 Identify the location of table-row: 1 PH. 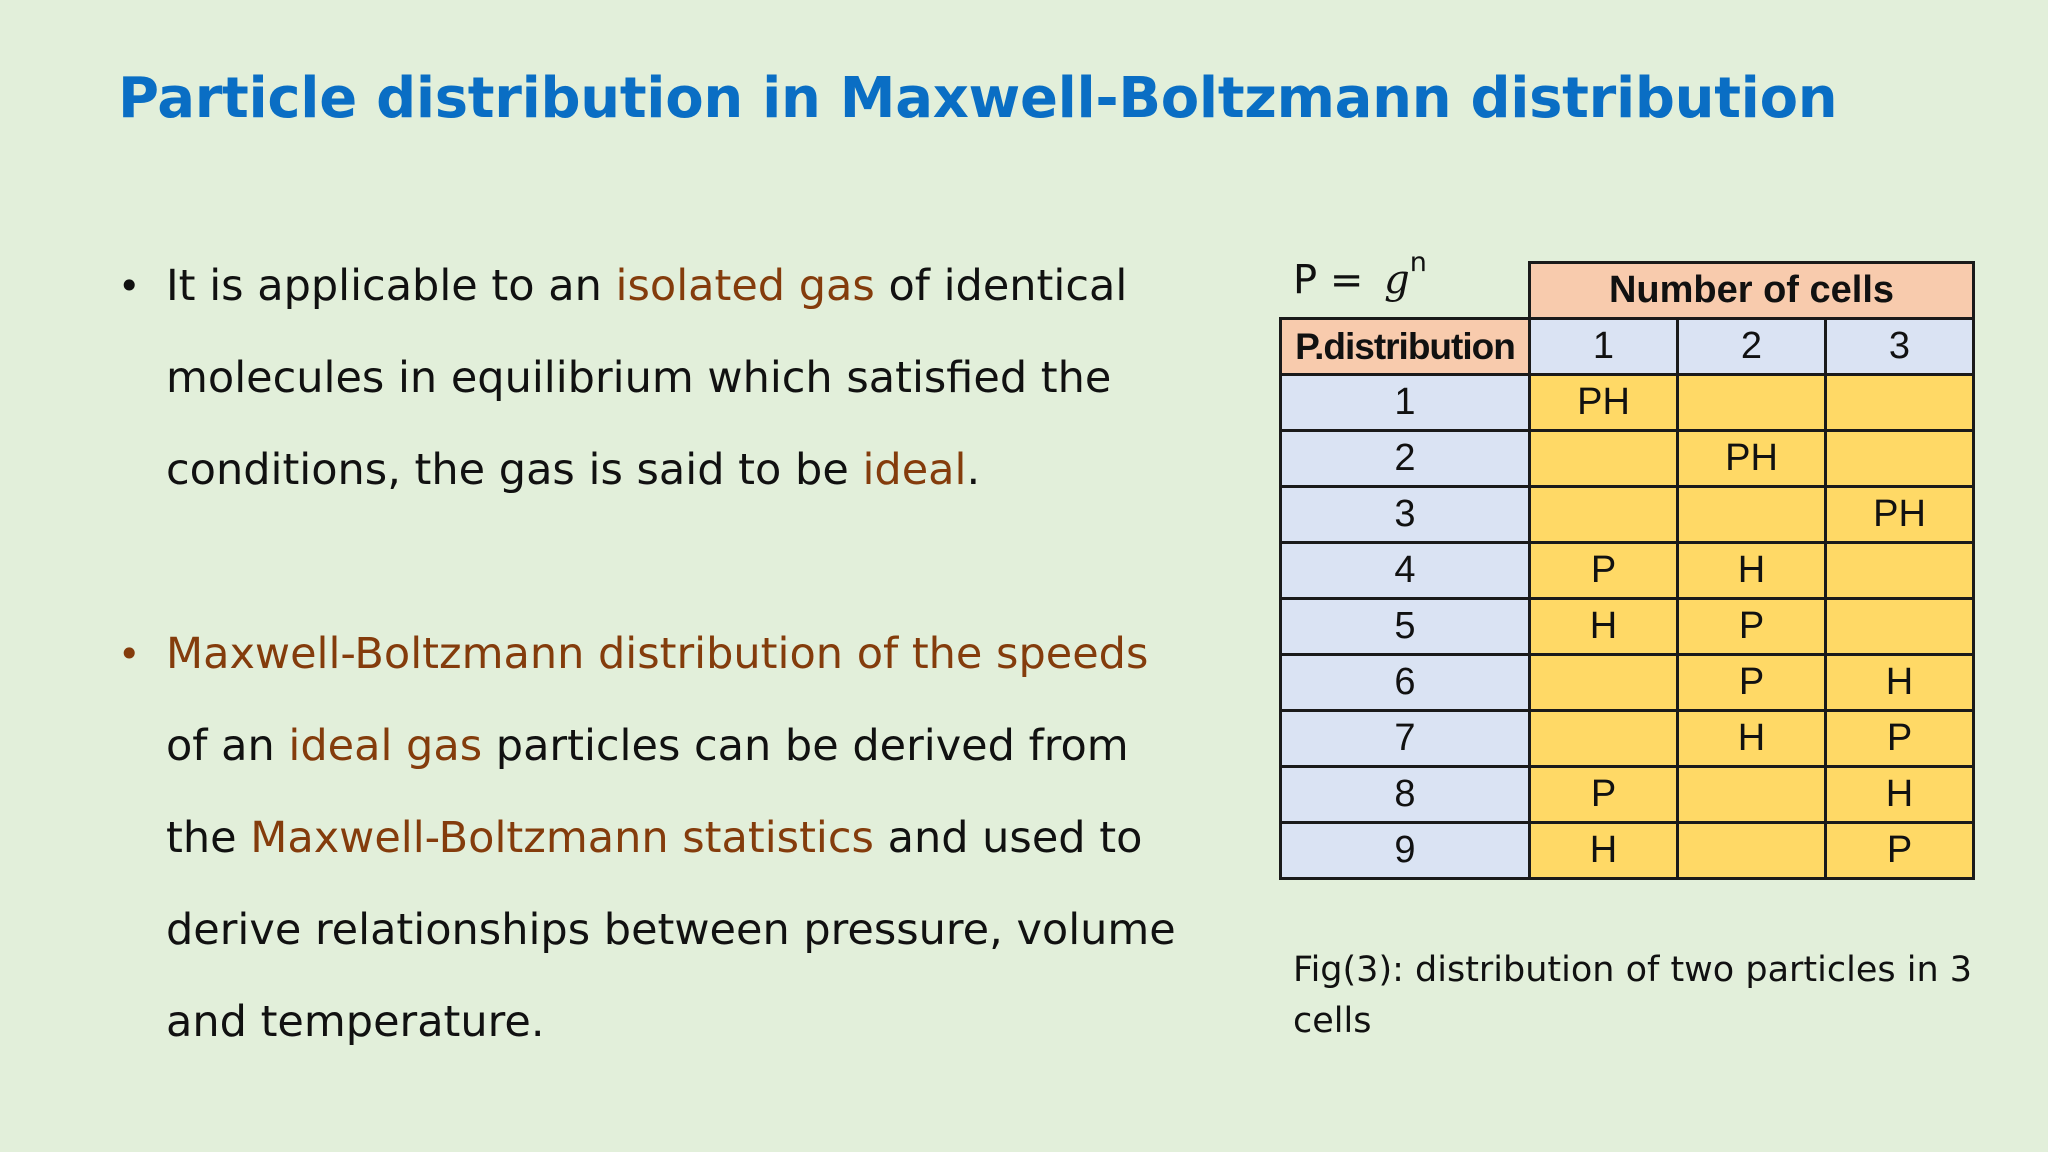
(1627, 402).